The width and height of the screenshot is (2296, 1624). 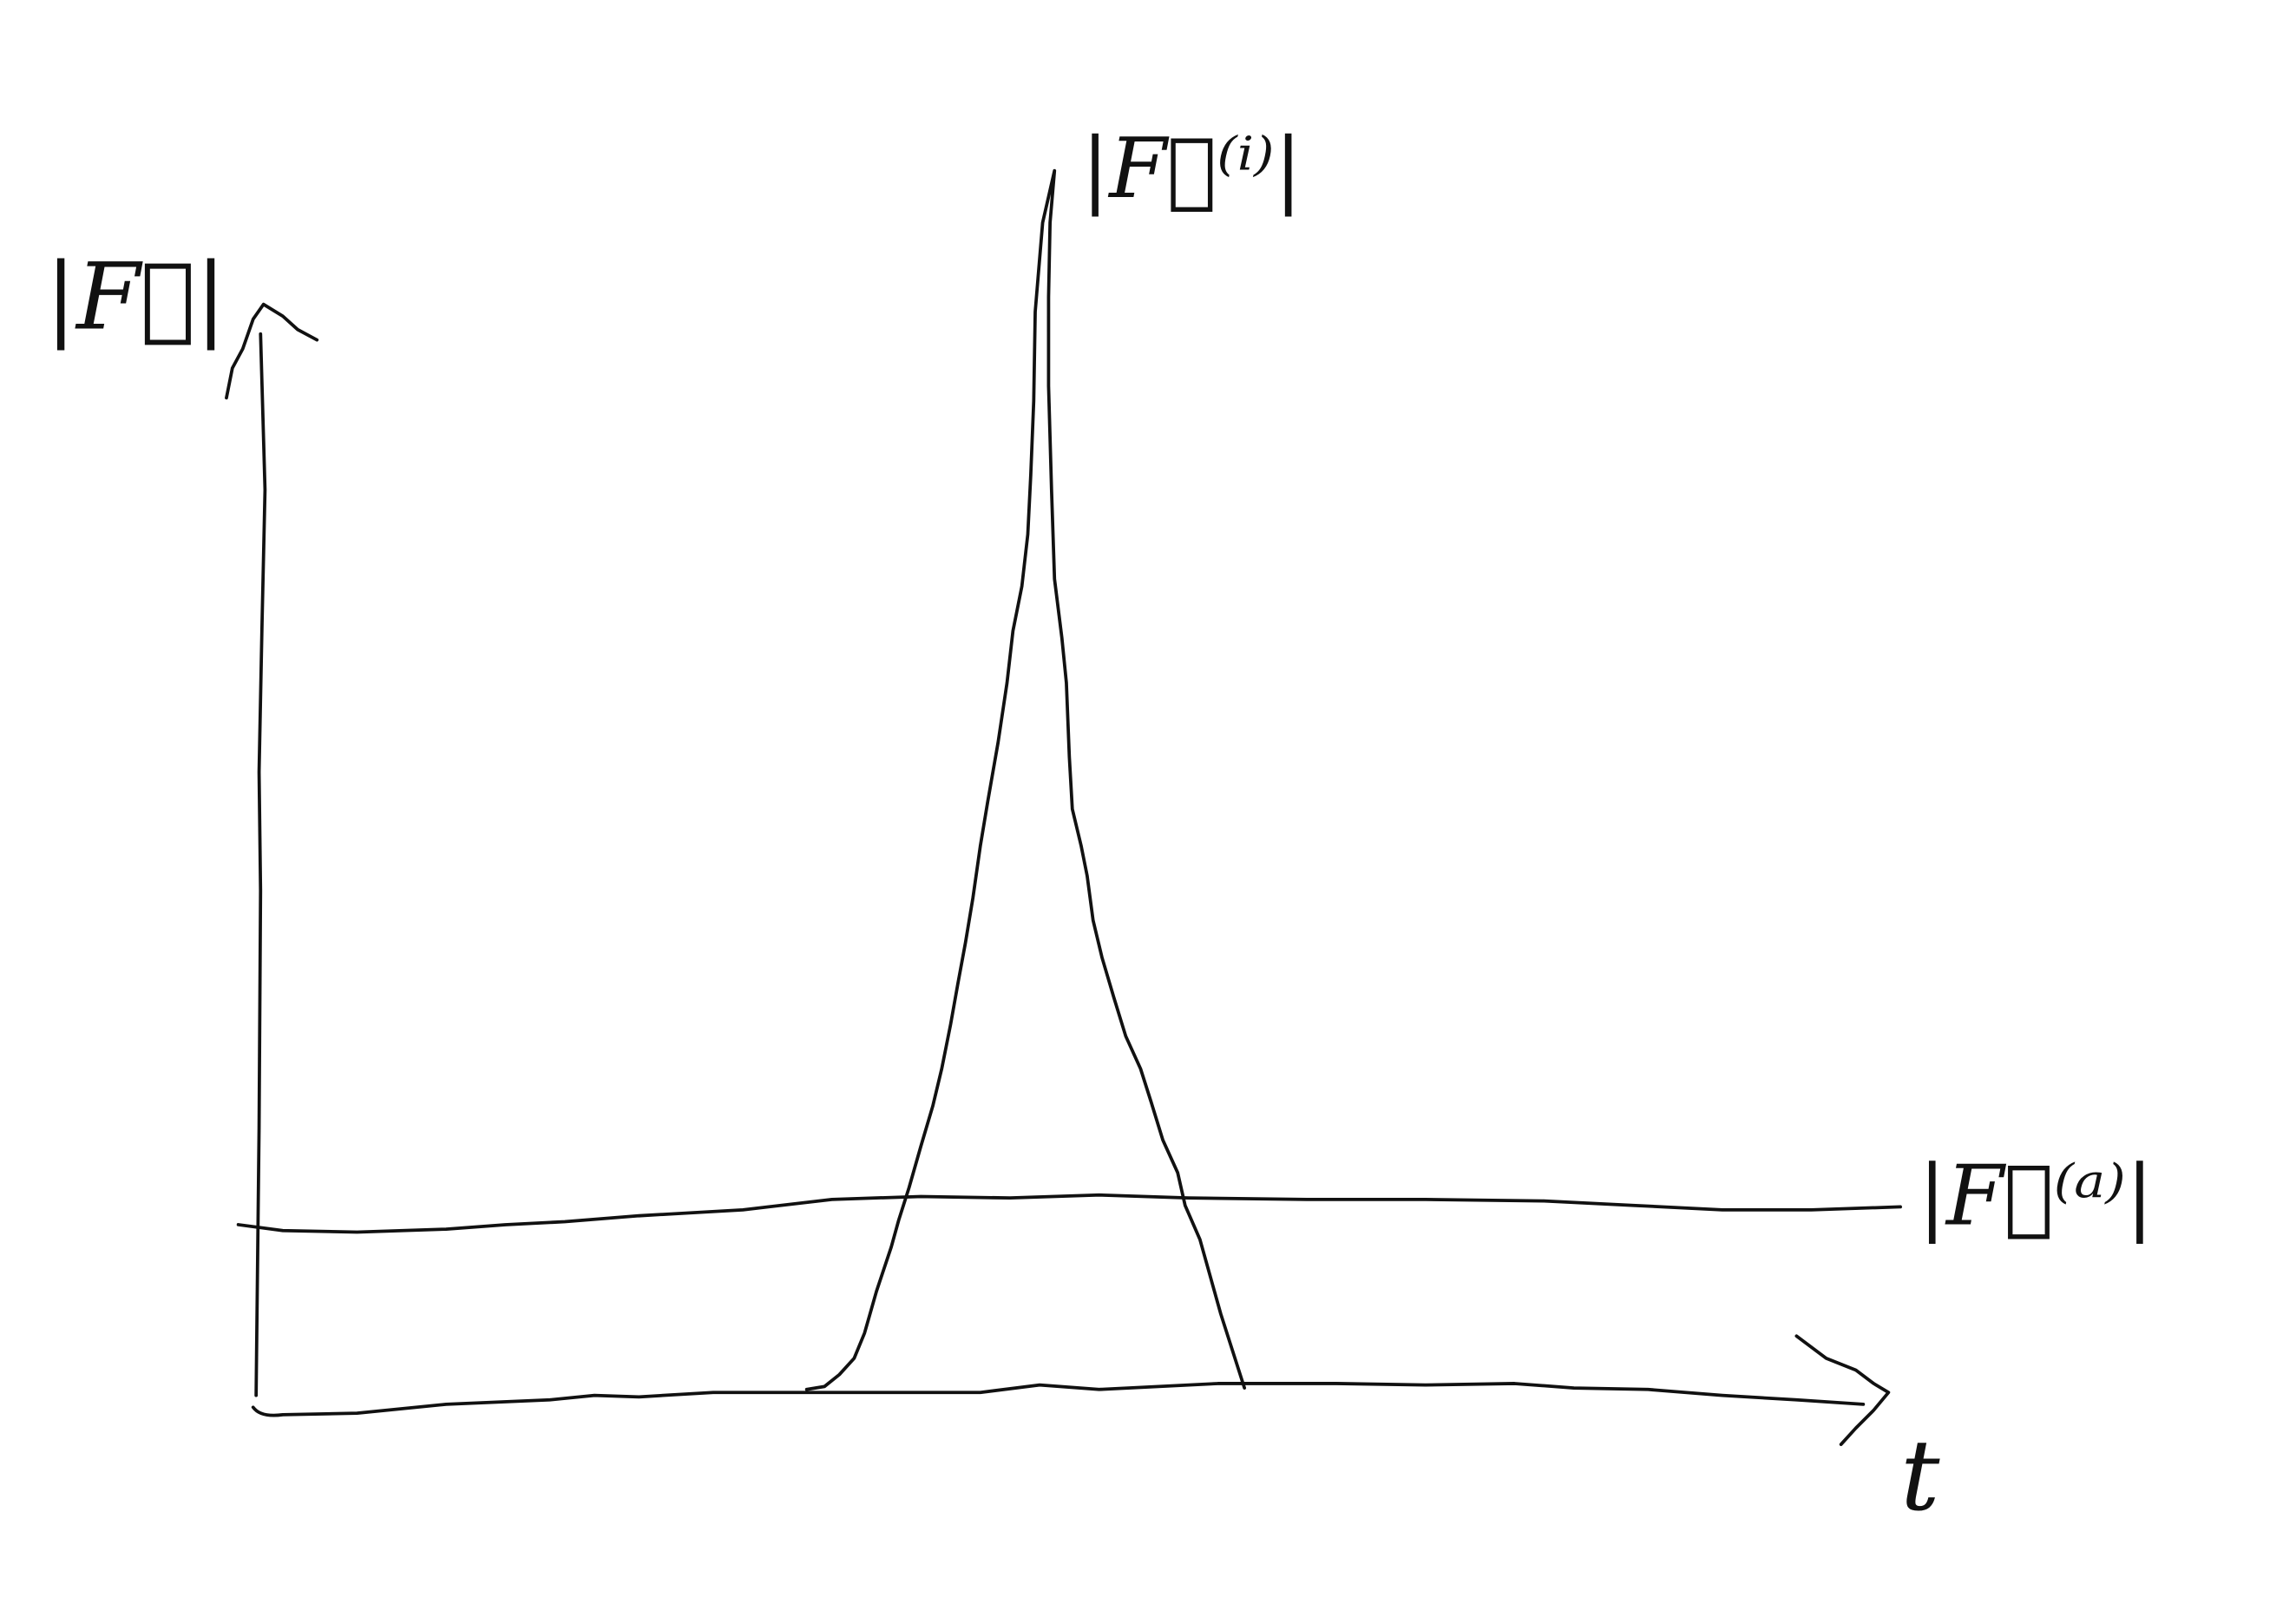 What do you see at coordinates (1191, 168) in the screenshot?
I see `curve-label: |F⃗⁽ⁱ⁾|` at bounding box center [1191, 168].